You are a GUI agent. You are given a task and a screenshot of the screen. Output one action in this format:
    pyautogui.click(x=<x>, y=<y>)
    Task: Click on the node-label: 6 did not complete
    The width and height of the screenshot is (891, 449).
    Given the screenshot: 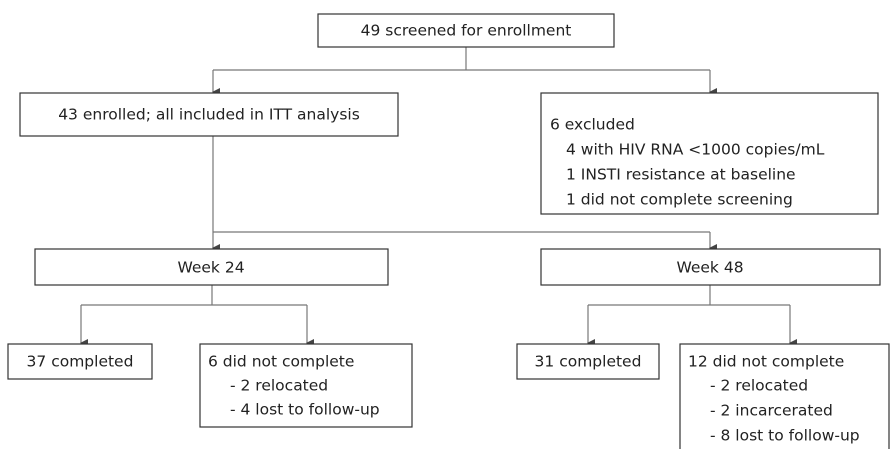 What is the action you would take?
    pyautogui.click(x=281, y=362)
    